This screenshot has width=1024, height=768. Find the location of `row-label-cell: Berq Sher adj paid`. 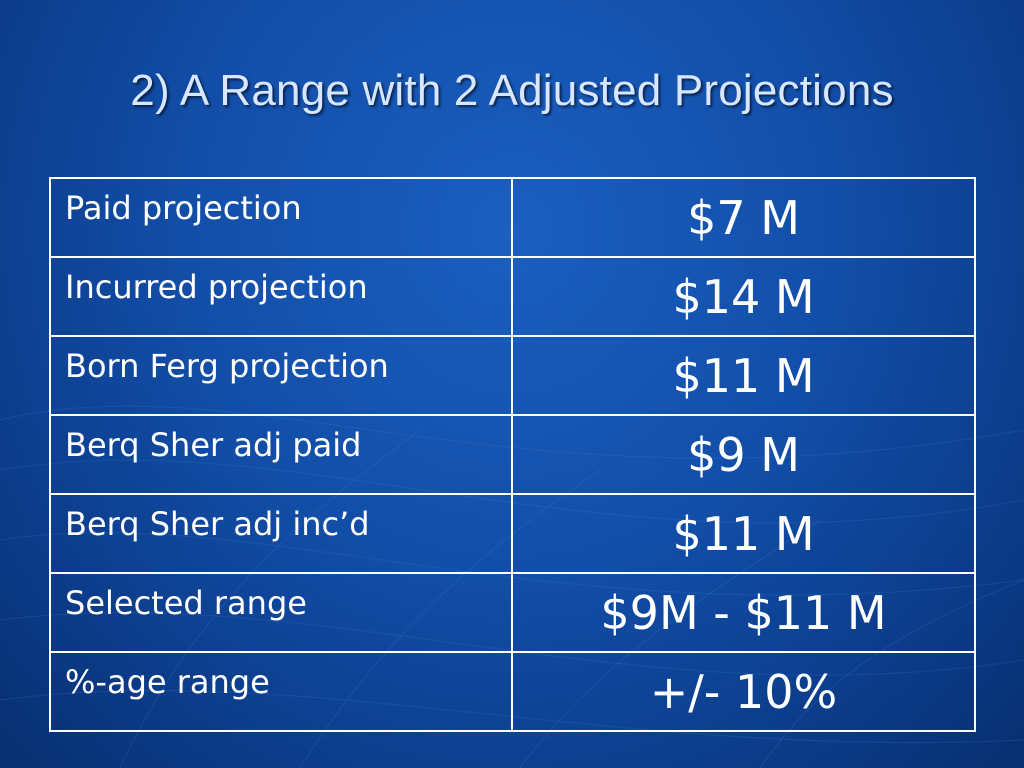

row-label-cell: Berq Sher adj paid is located at coordinates (281, 454).